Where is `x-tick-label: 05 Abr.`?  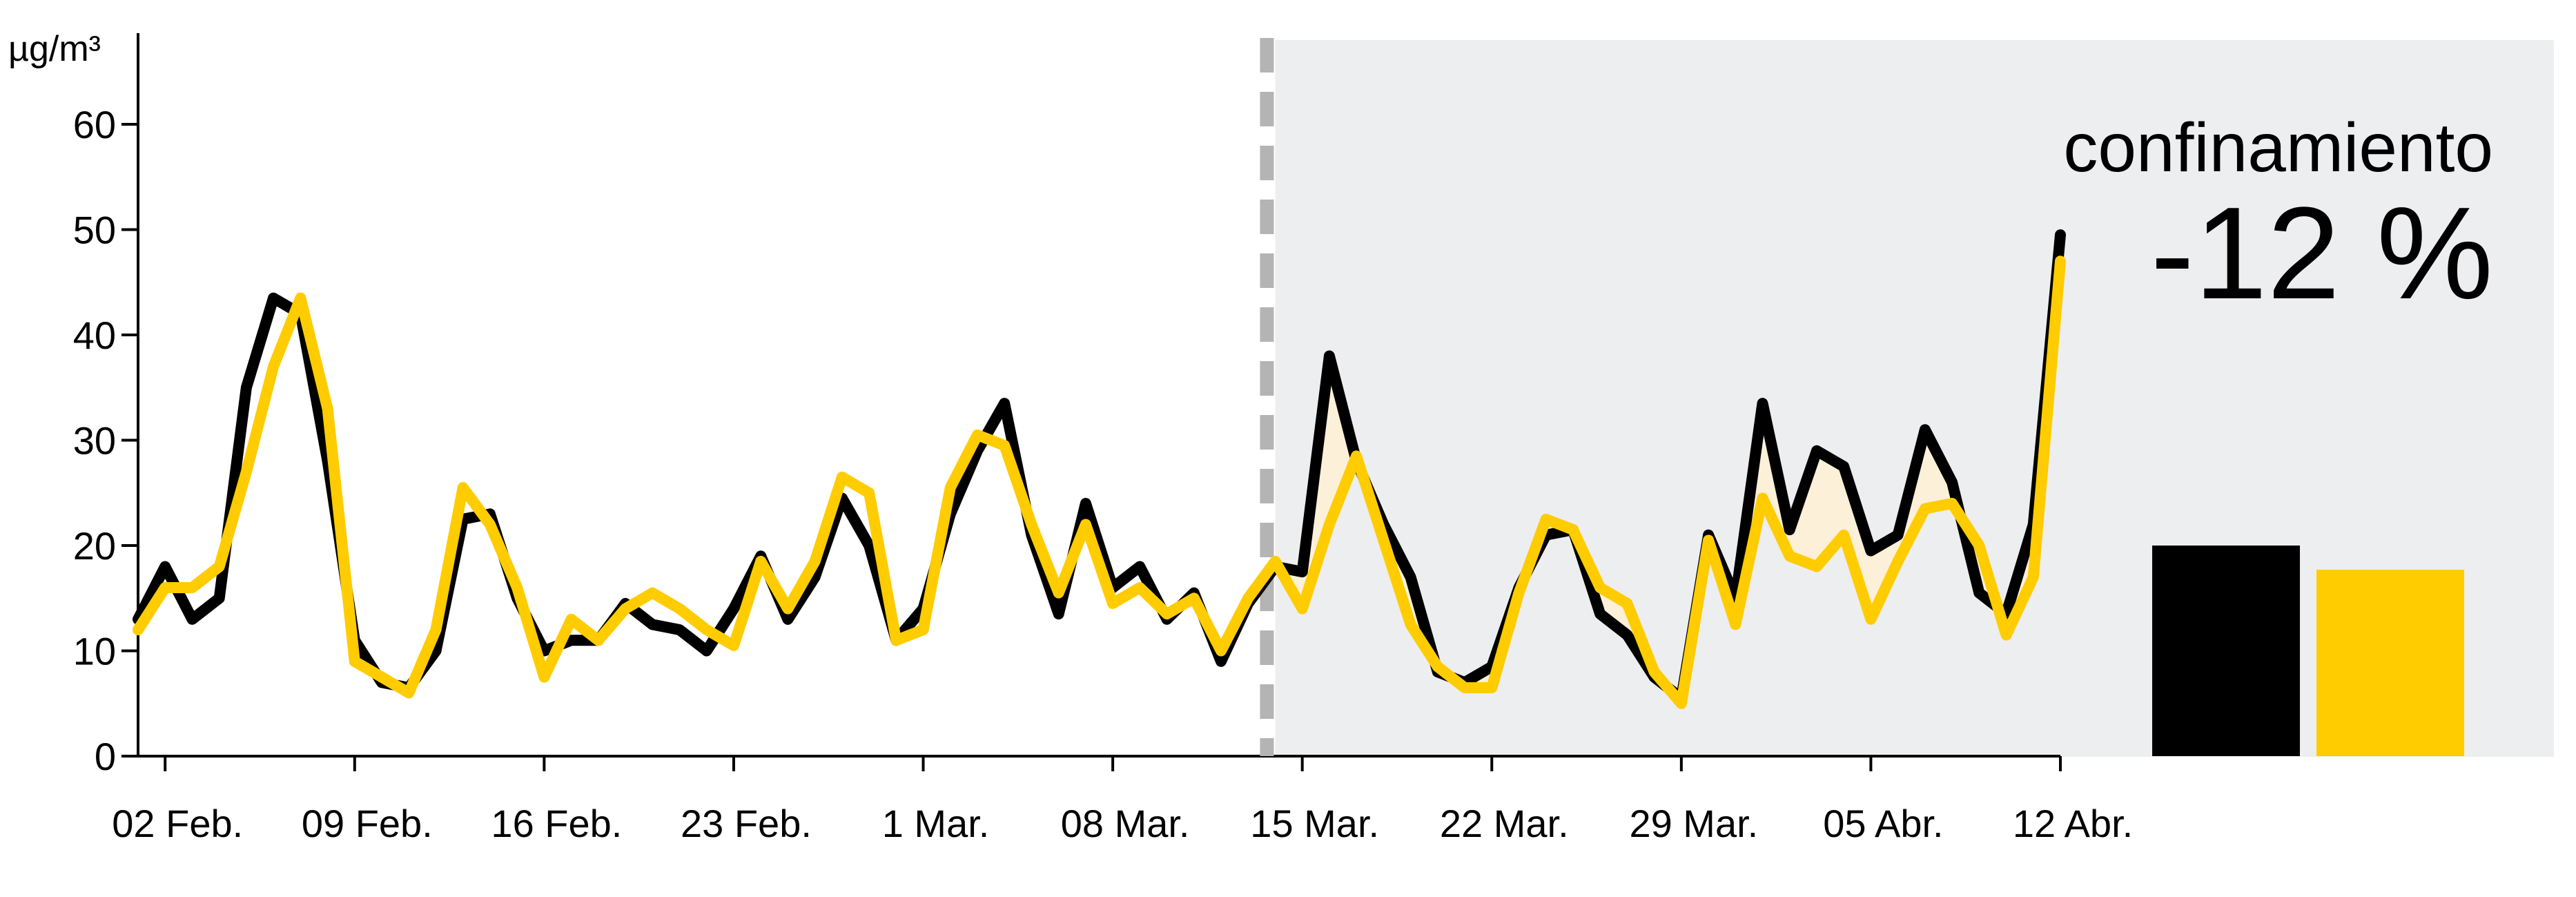 x-tick-label: 05 Abr. is located at coordinates (1883, 823).